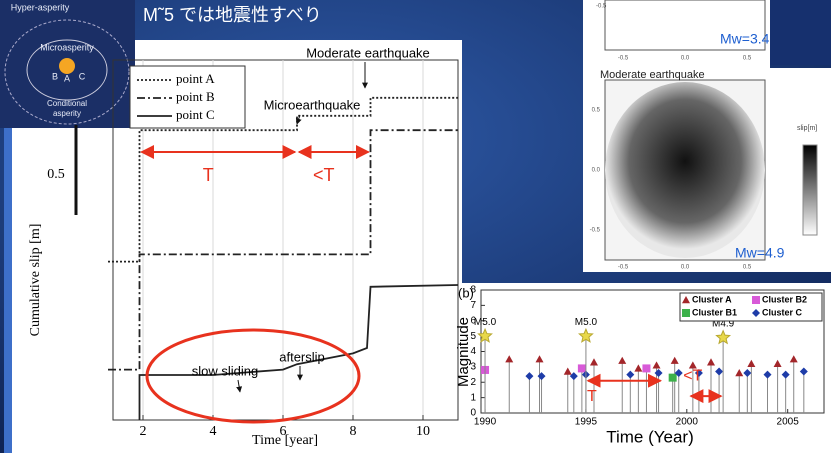  Describe the element at coordinates (225, 370) in the screenshot. I see `annotation: slow sliding` at that location.